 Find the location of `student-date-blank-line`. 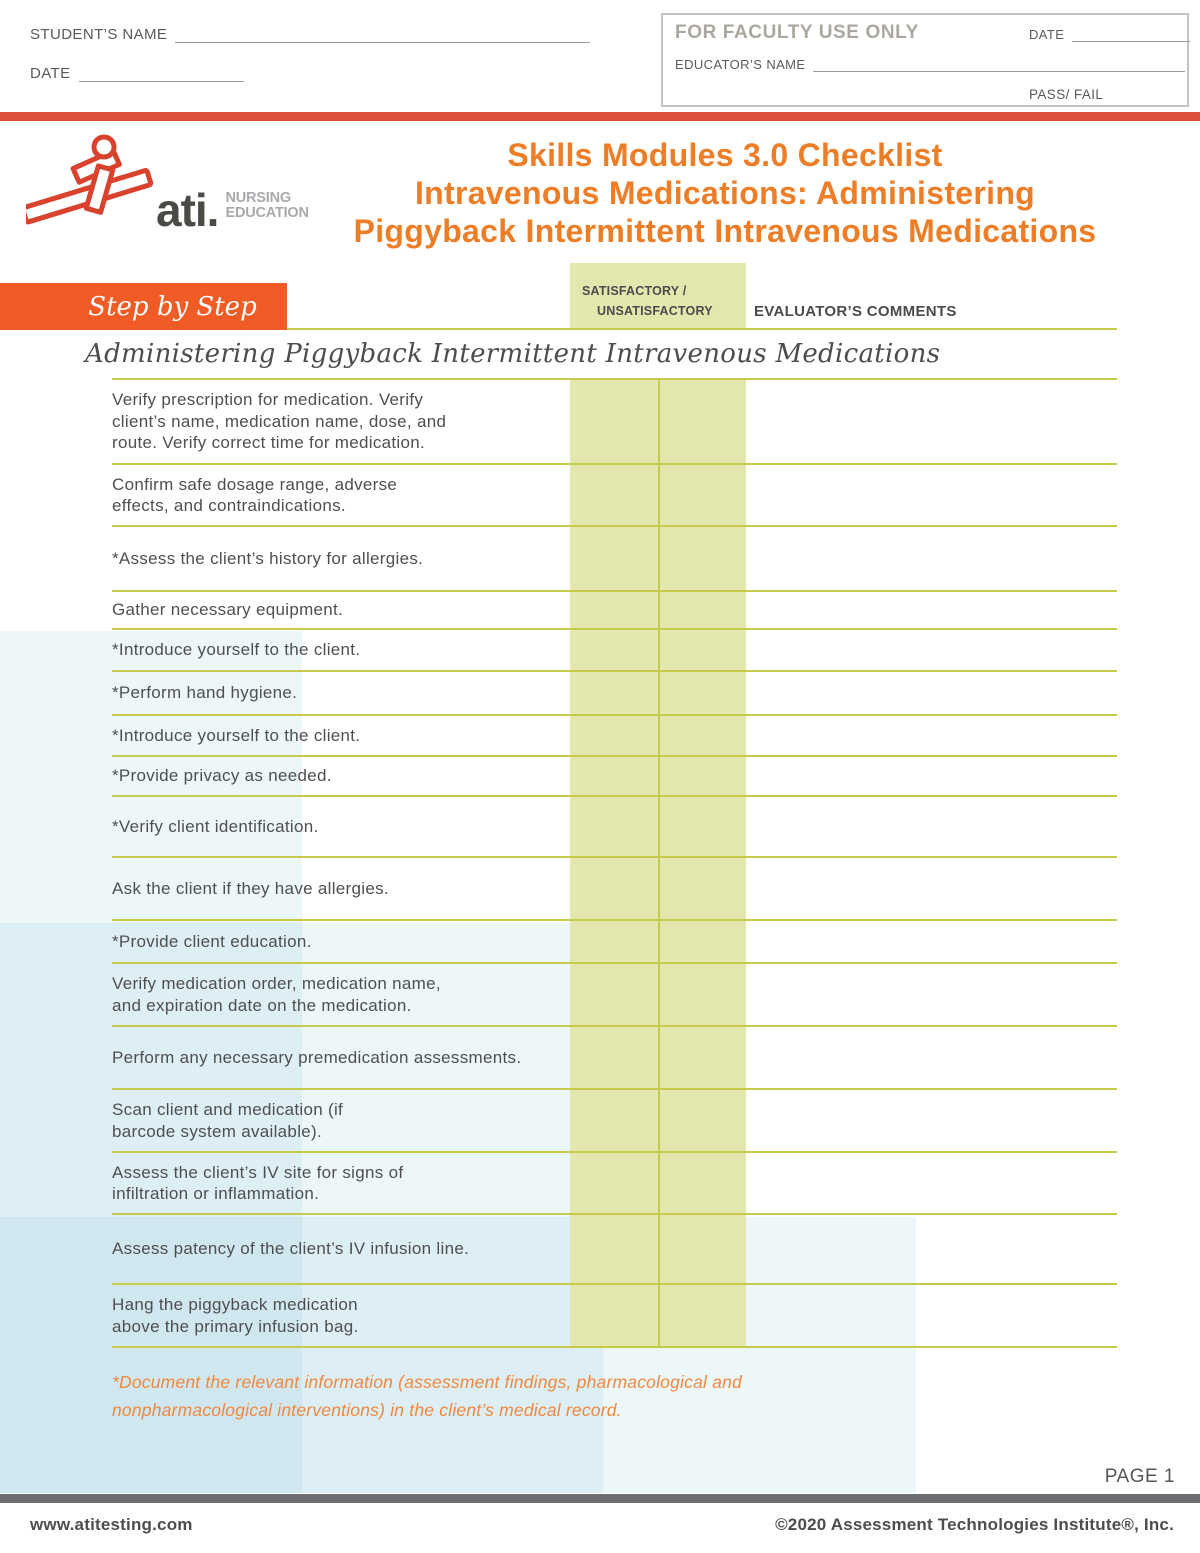

student-date-blank-line is located at coordinates (161, 75).